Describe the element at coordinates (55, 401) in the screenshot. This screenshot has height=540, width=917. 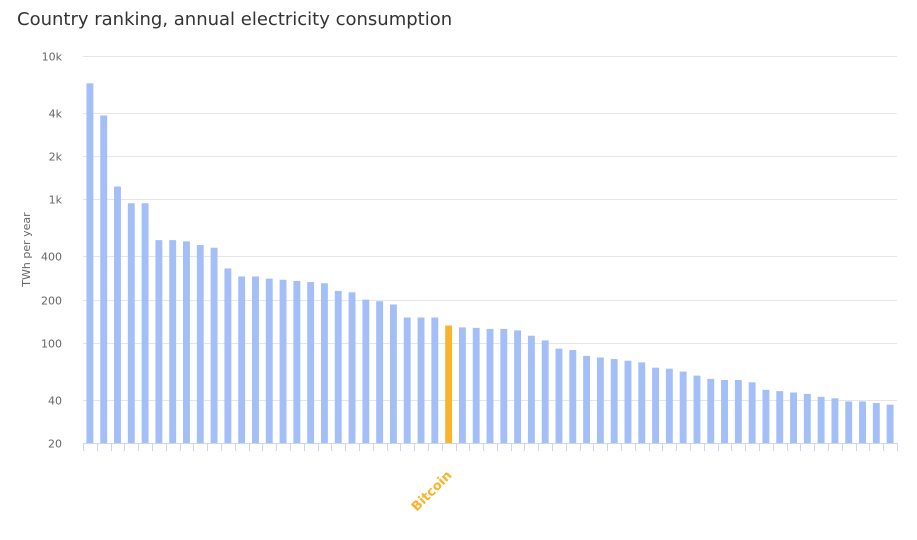
I see `y-tick-label: 40` at that location.